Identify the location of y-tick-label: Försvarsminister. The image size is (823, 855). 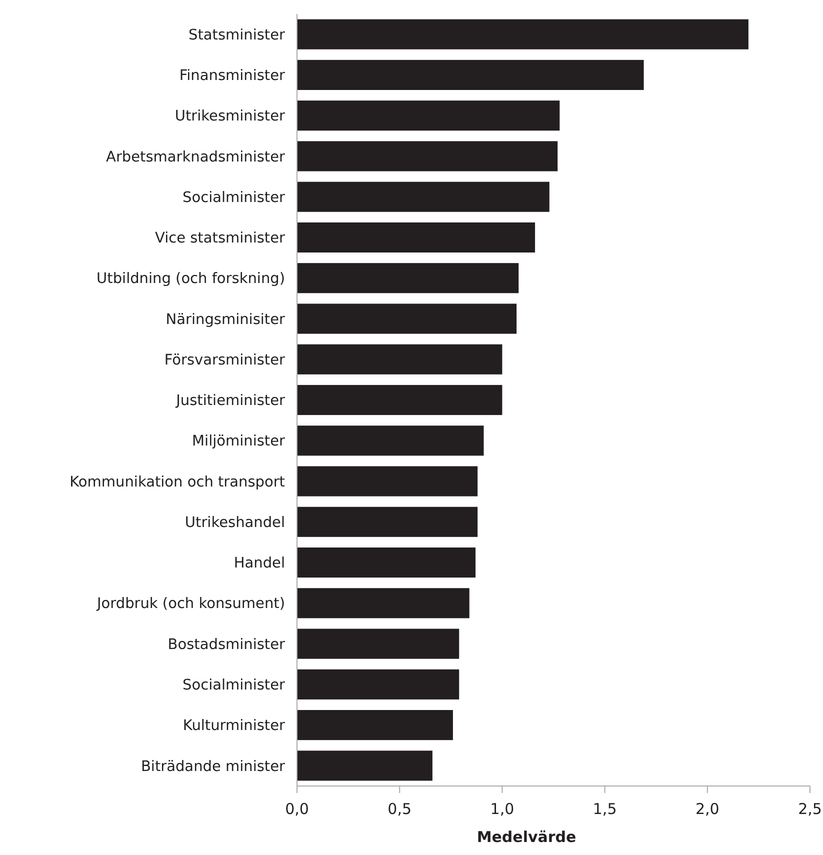
(225, 360).